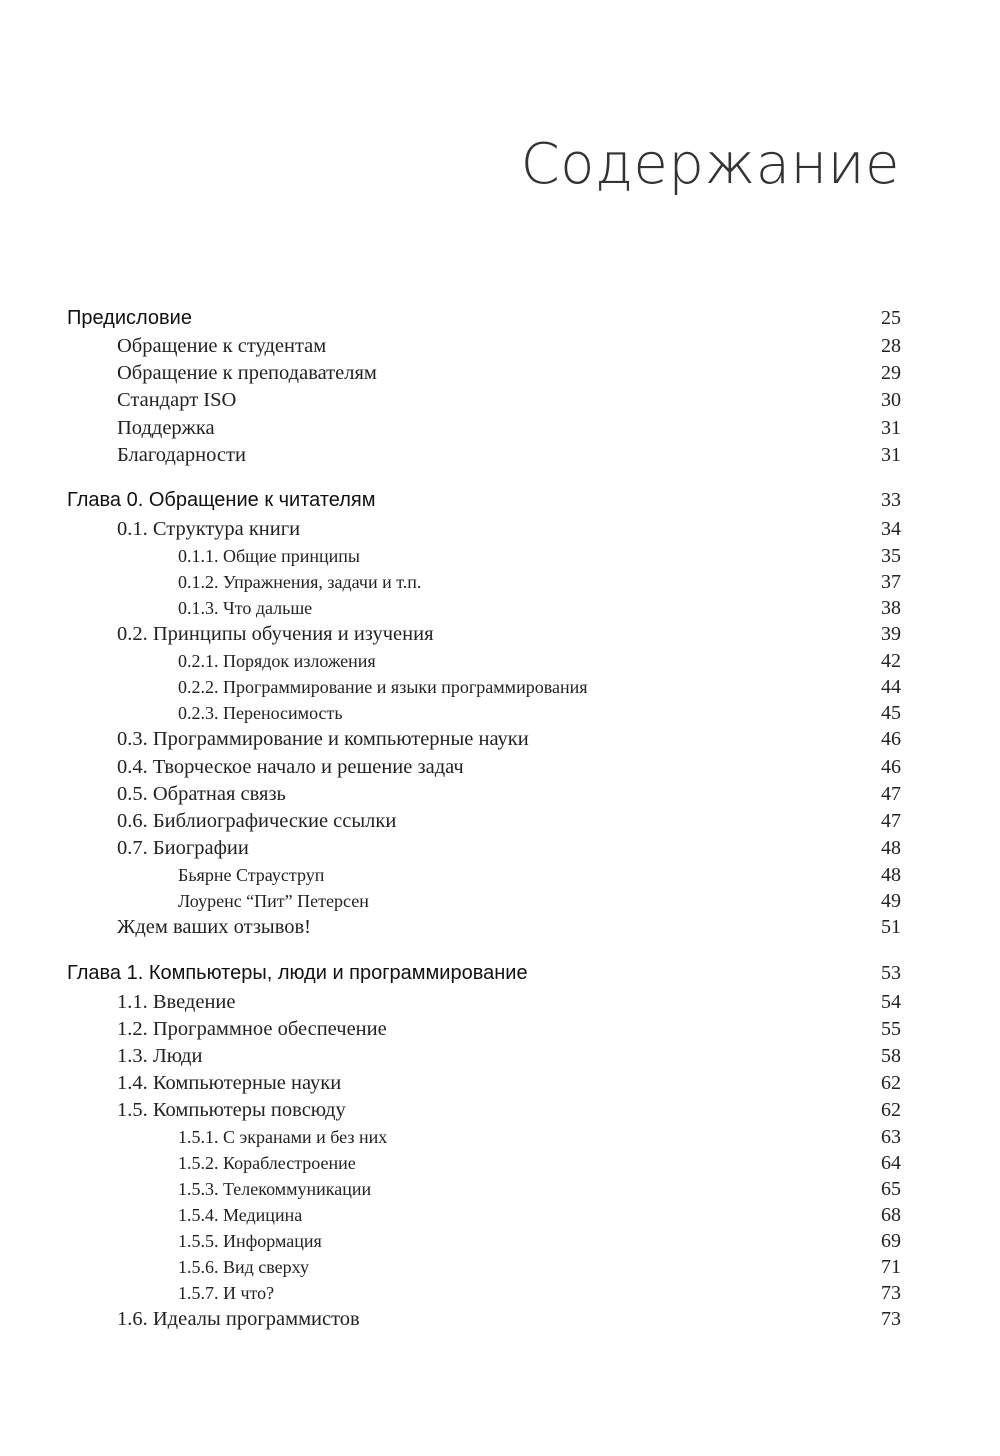 This screenshot has height=1456, width=1000. Describe the element at coordinates (222, 346) in the screenshot. I see `toc-entry-label: Обращение к студентам` at that location.